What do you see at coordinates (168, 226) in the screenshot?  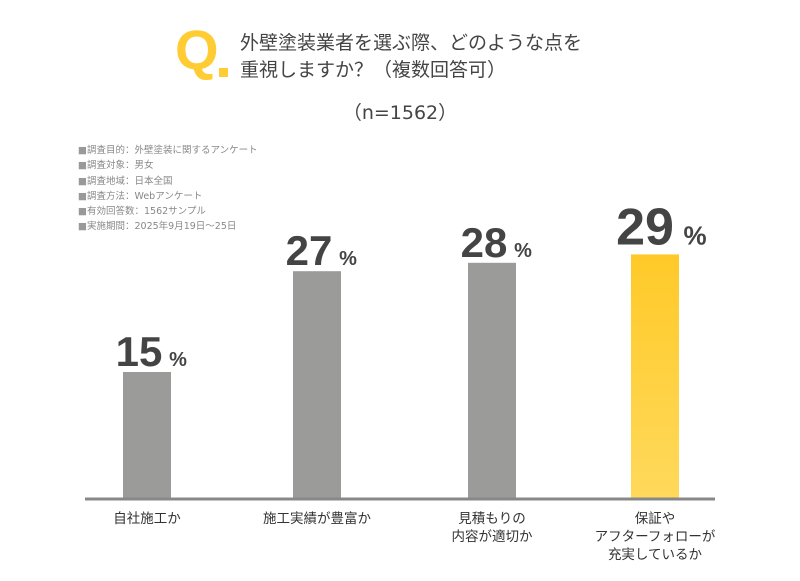 I see `note: 実施期間：2025年9月19日～25日` at bounding box center [168, 226].